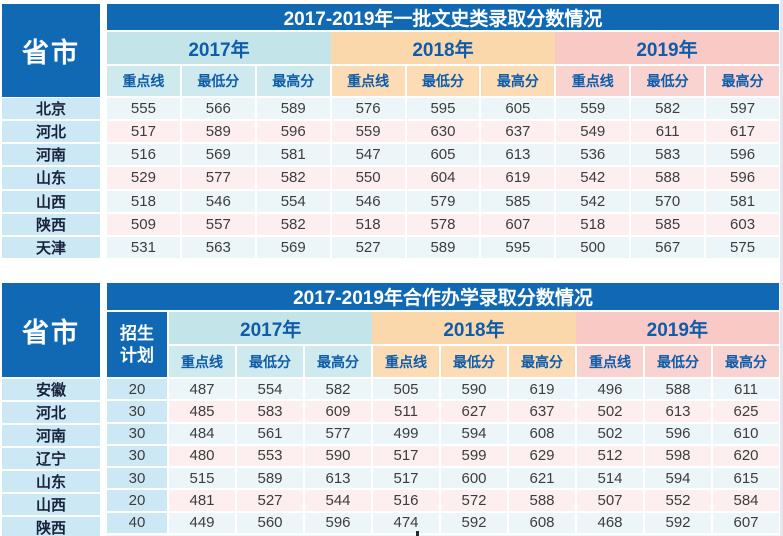 This screenshot has height=536, width=783. What do you see at coordinates (51, 178) in the screenshot?
I see `table1-province-column: 北京 河北 河南 山东 山西 陕西 天津` at bounding box center [51, 178].